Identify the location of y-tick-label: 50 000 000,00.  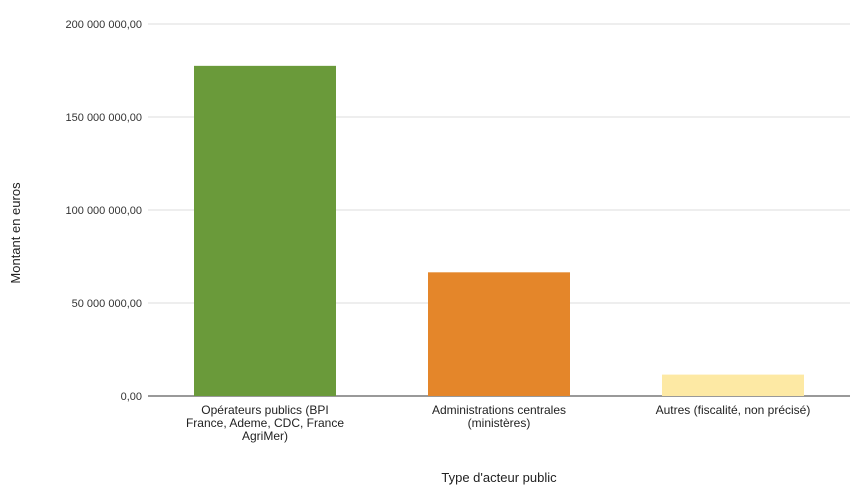
(107, 304).